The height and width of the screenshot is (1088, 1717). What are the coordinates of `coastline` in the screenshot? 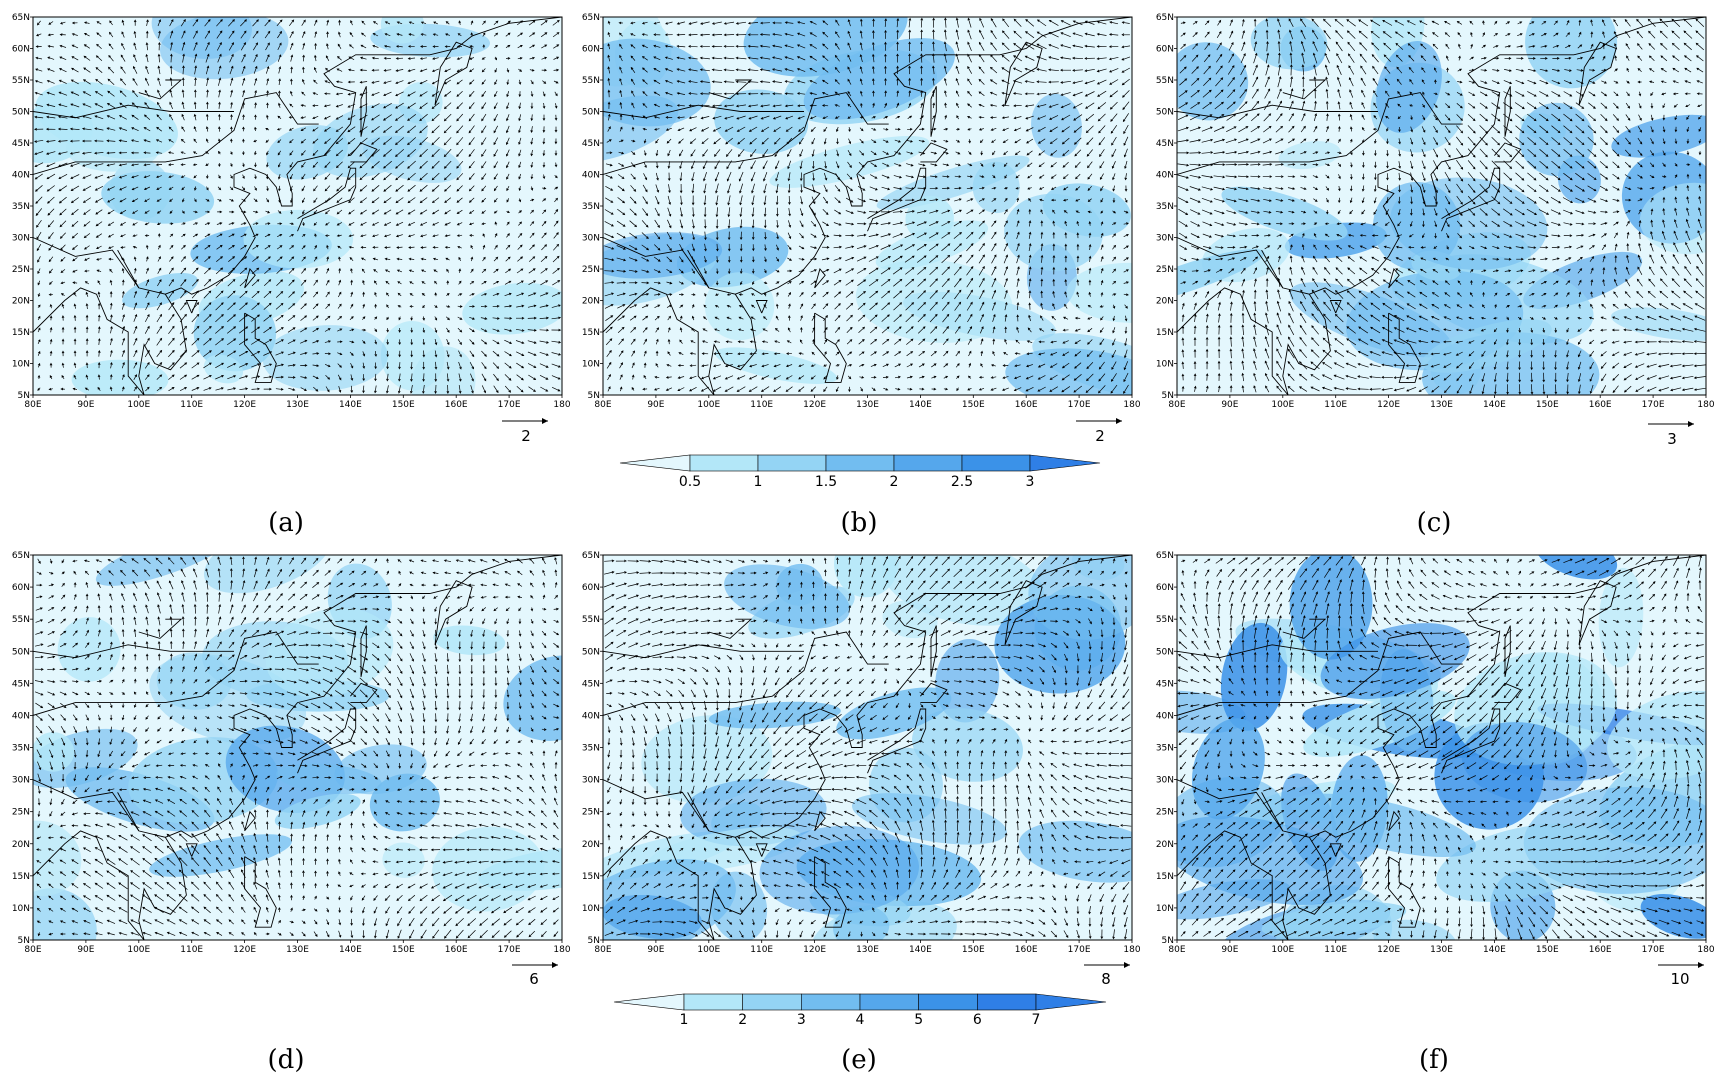 It's located at (933, 111).